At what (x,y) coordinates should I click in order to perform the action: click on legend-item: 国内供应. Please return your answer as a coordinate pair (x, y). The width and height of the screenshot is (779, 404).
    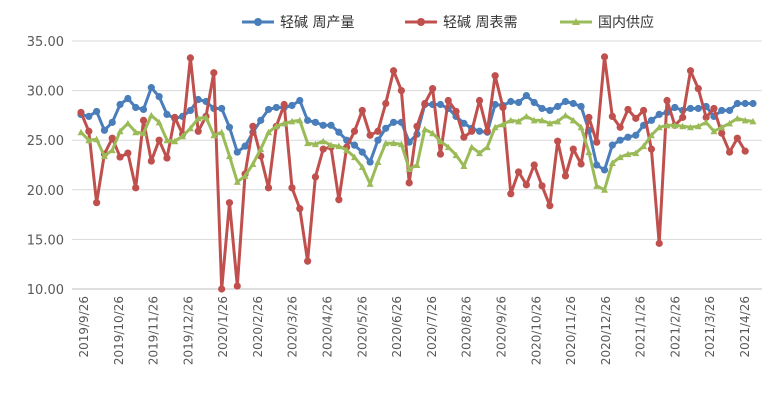
    Looking at the image, I should click on (607, 22).